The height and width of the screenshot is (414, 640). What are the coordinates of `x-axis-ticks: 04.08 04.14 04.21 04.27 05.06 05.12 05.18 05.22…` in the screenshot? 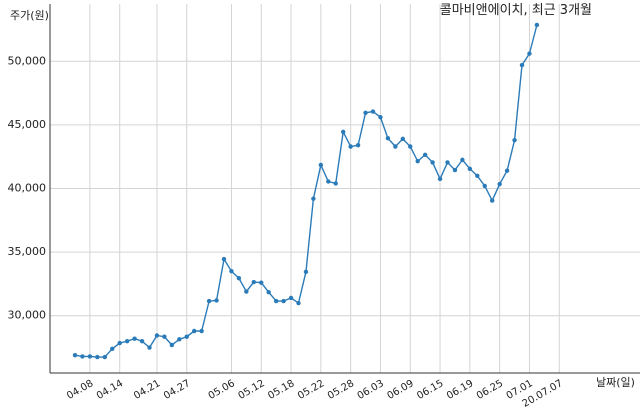 It's located at (315, 394).